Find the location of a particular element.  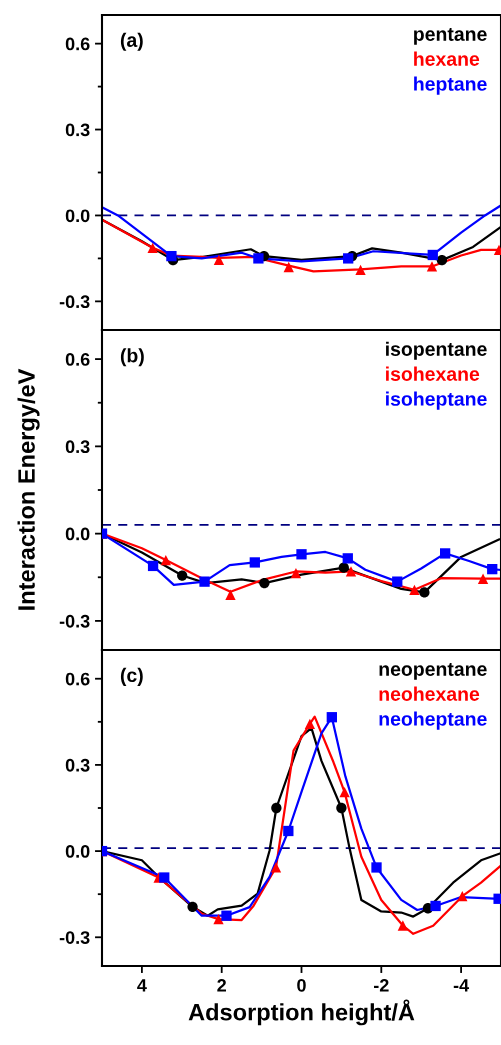

text: heptane is located at coordinates (450, 85).